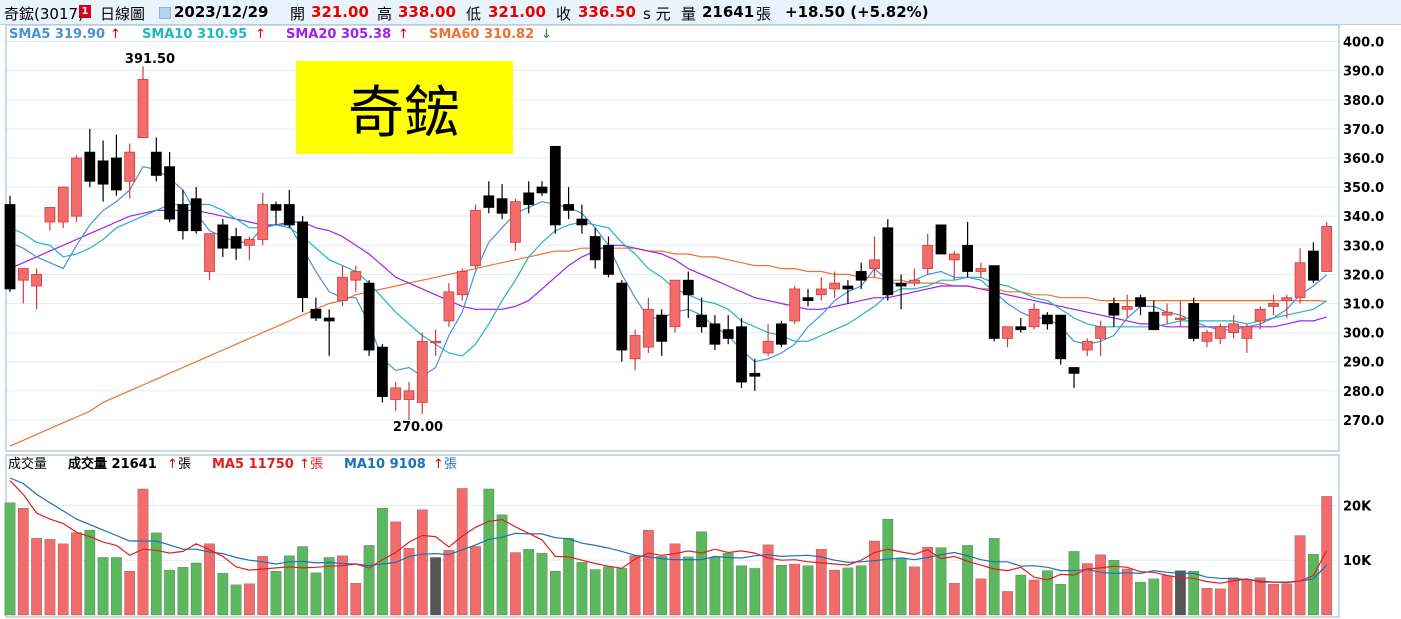 The width and height of the screenshot is (1401, 619). I want to click on sma5-legend: SMA5 319.90, so click(57, 34).